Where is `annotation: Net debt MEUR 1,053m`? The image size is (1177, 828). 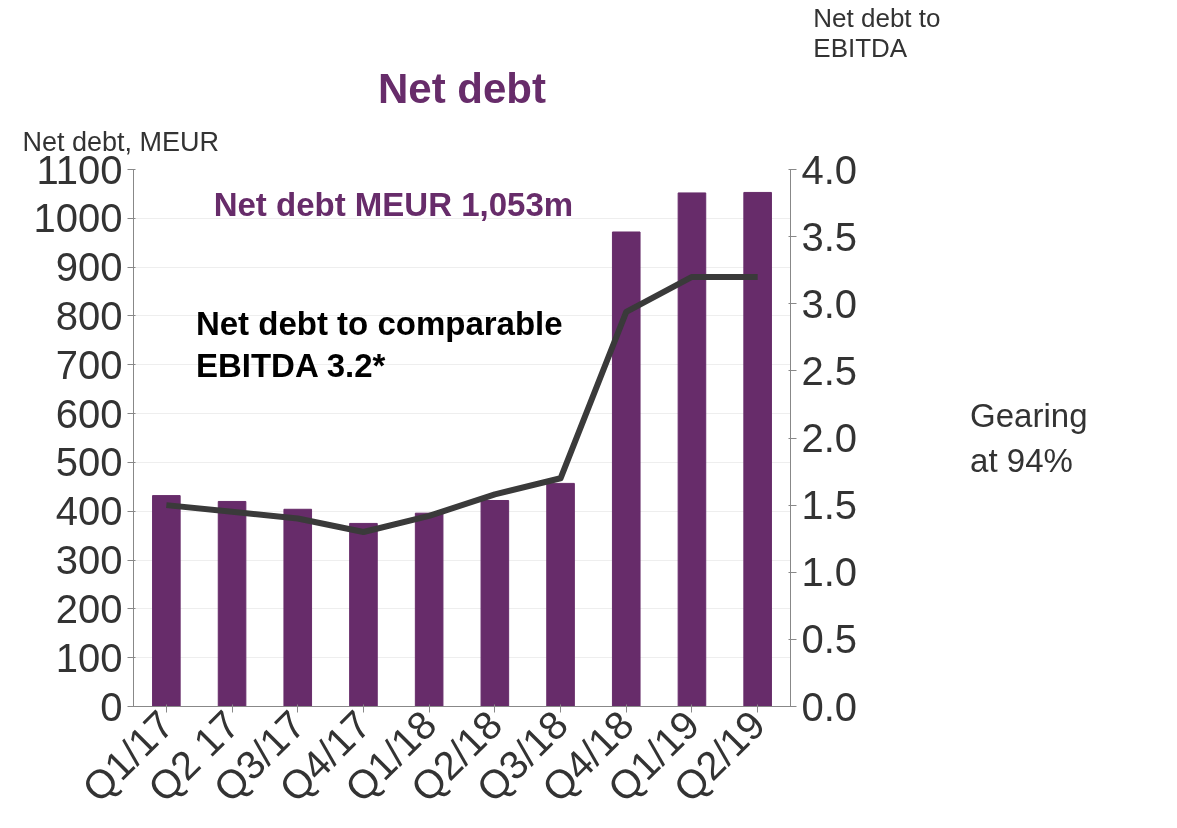 annotation: Net debt MEUR 1,053m is located at coordinates (393, 205).